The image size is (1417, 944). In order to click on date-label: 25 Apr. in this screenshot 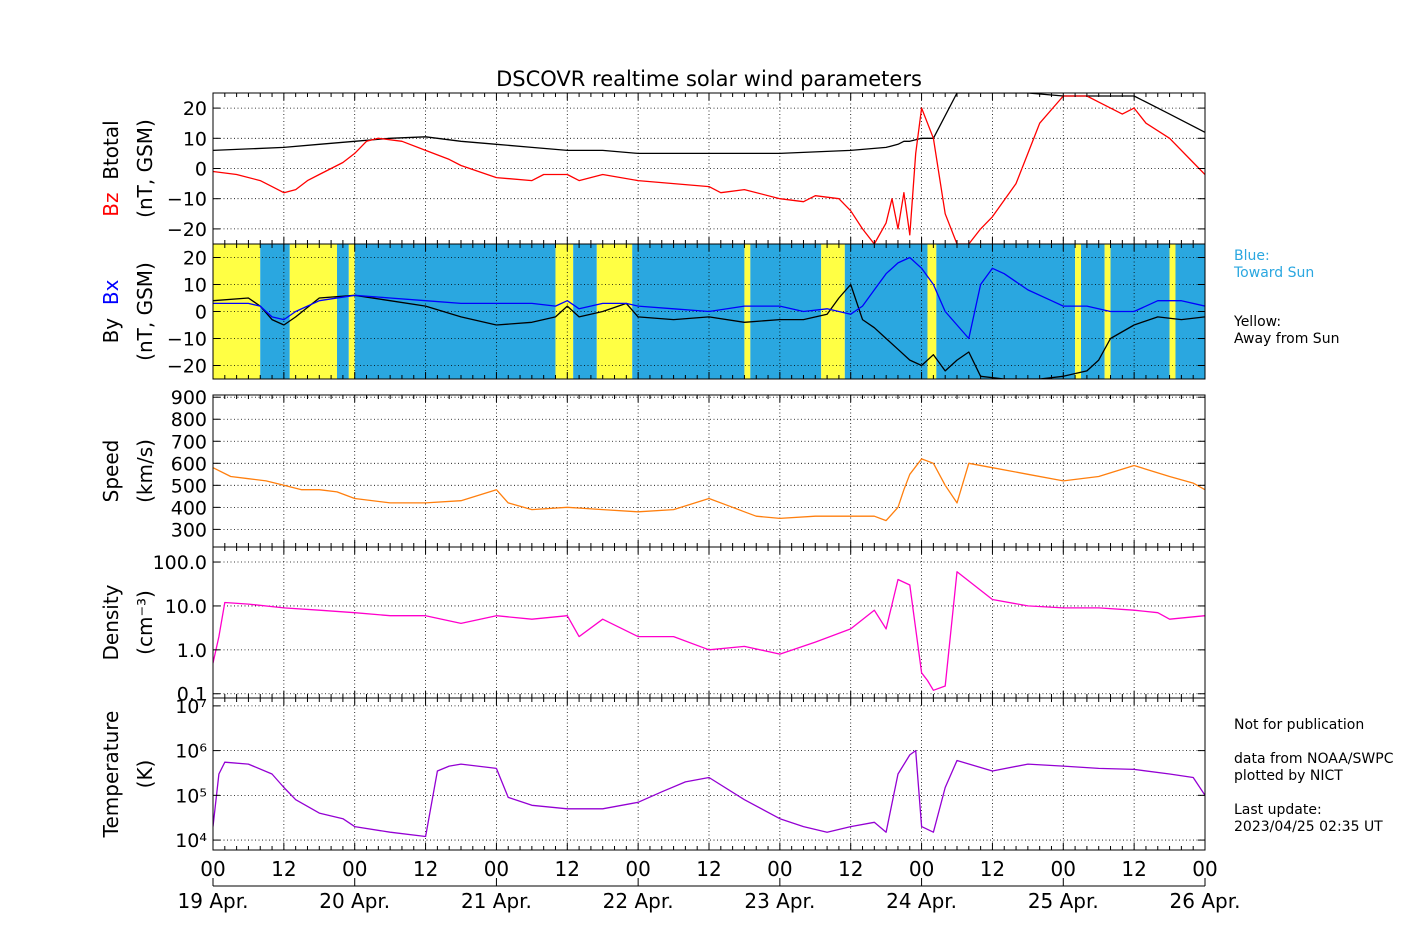, I will do `click(1063, 901)`.